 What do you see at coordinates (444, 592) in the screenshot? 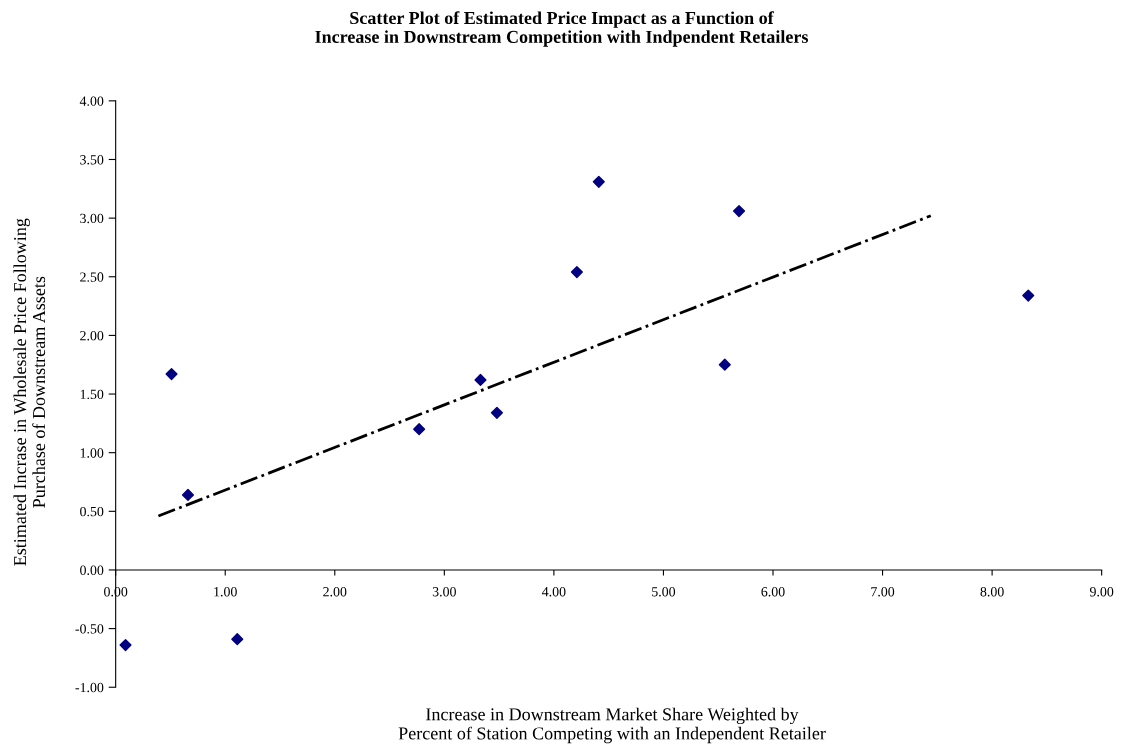
I see `x-tick-label: 3.00` at bounding box center [444, 592].